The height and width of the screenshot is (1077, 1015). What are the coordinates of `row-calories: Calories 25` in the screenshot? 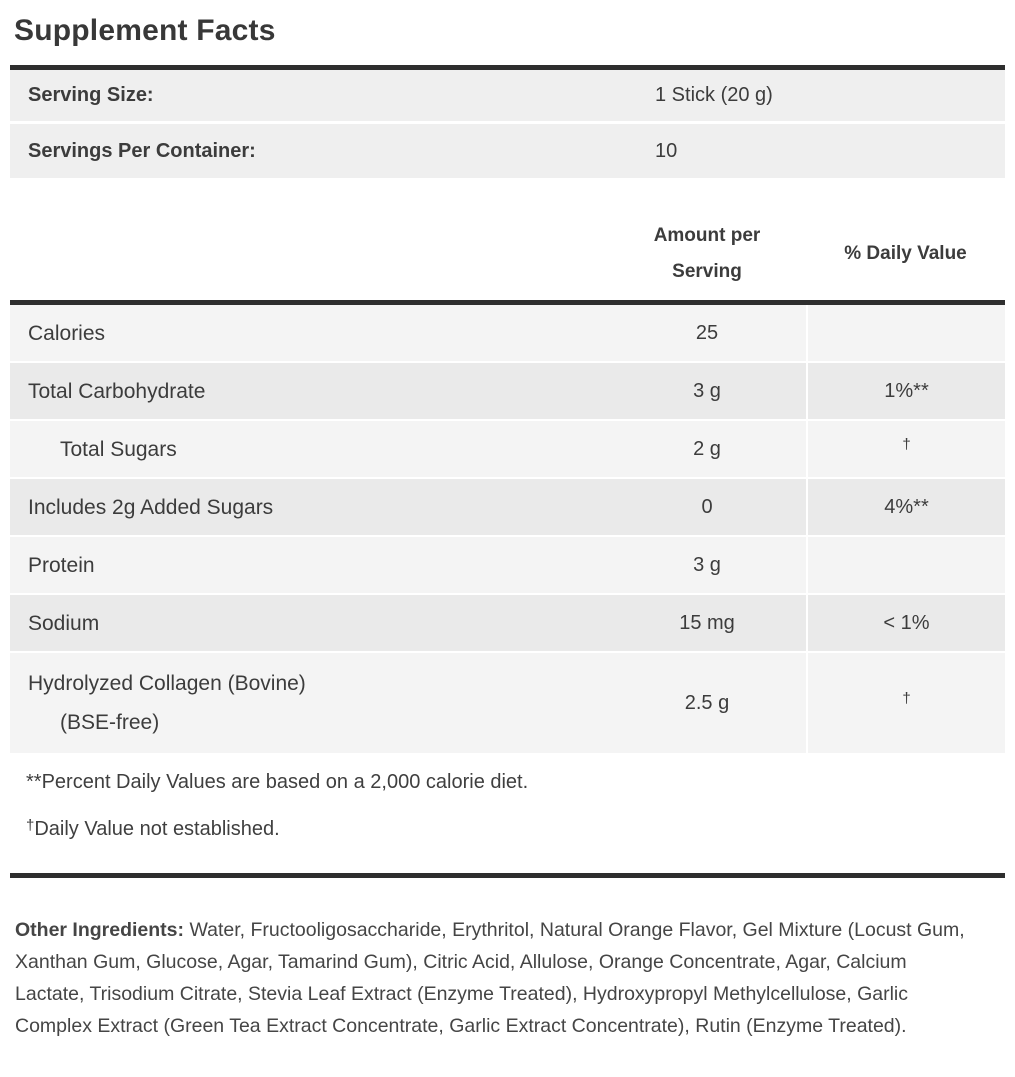 It's located at (507, 334).